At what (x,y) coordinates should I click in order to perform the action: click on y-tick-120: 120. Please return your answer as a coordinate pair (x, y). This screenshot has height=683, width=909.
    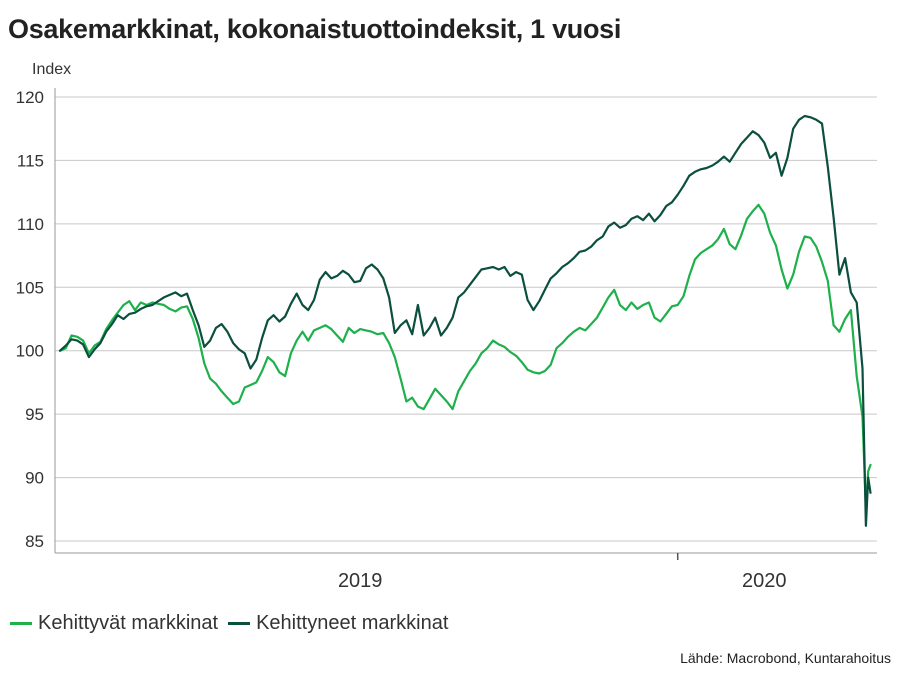
    Looking at the image, I should click on (30, 97).